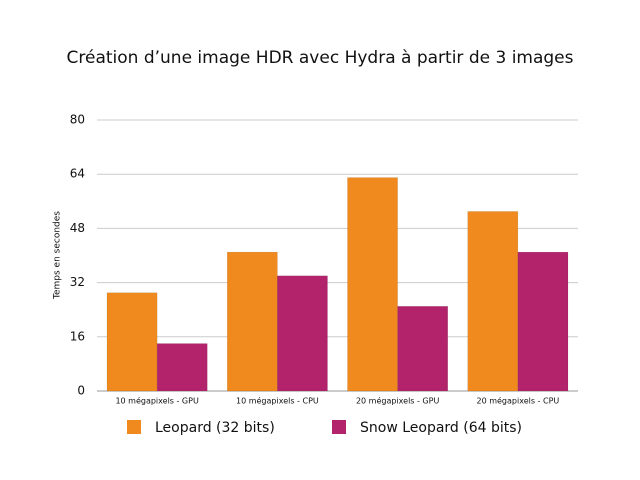  Describe the element at coordinates (77, 120) in the screenshot. I see `y-tick-label: 80` at that location.